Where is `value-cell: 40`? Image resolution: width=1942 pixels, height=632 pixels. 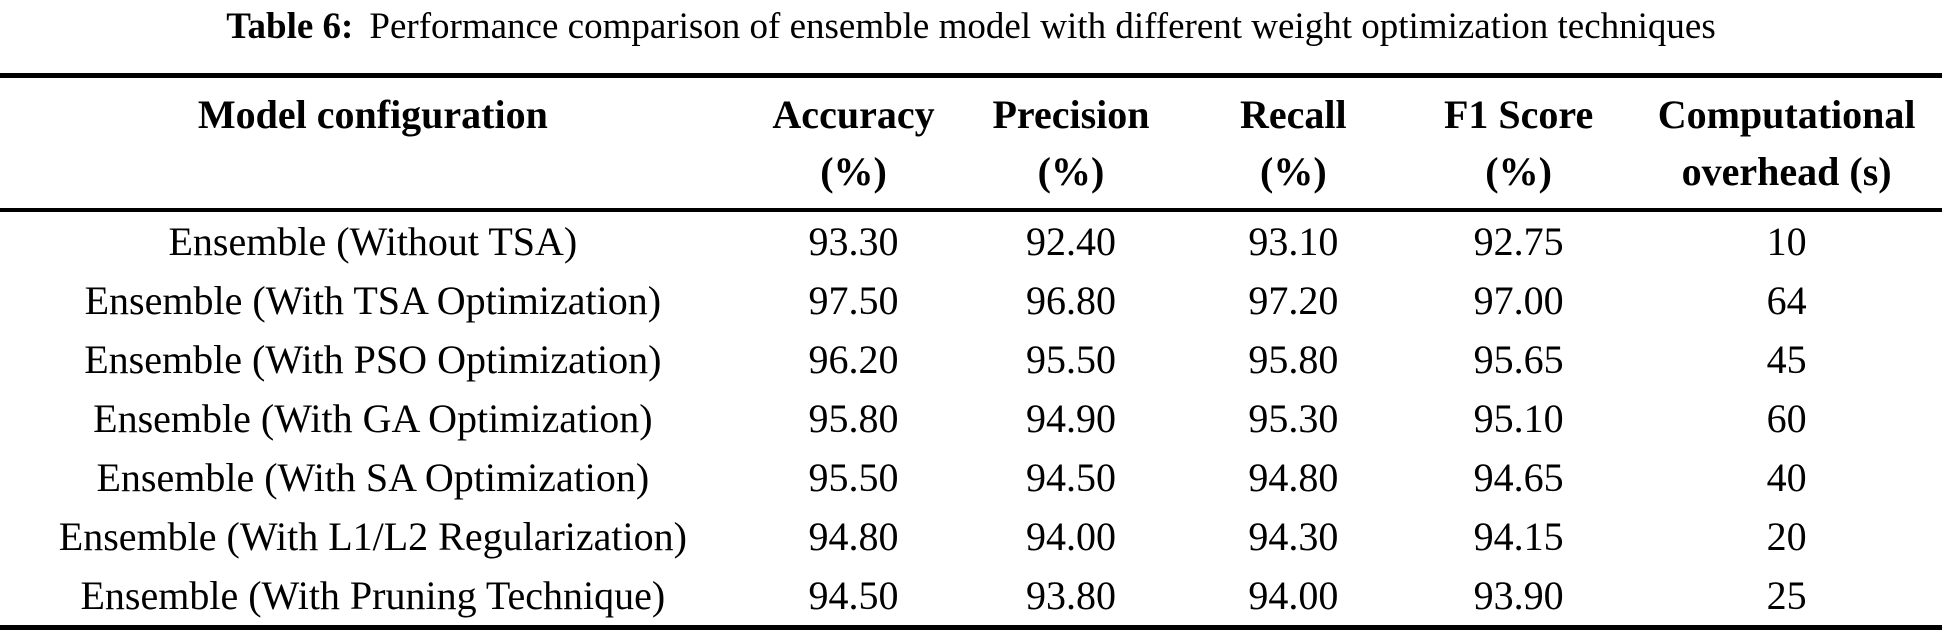 value-cell: 40 is located at coordinates (1786, 477).